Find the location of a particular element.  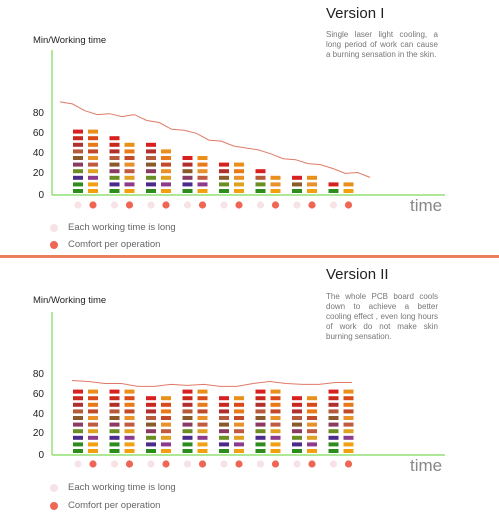

y-tick-label: 0 is located at coordinates (41, 455).